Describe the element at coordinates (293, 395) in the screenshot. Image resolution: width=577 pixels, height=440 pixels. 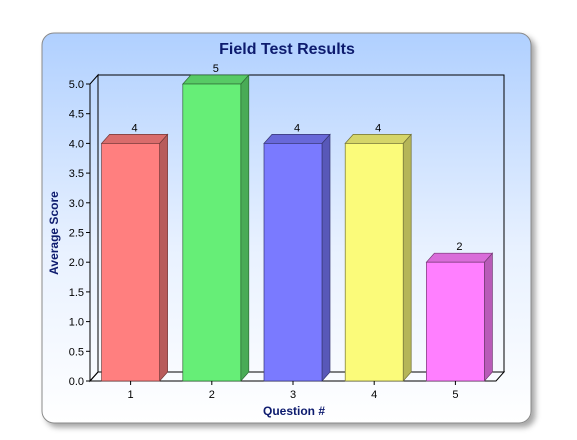
I see `x-tick-label: 3` at that location.